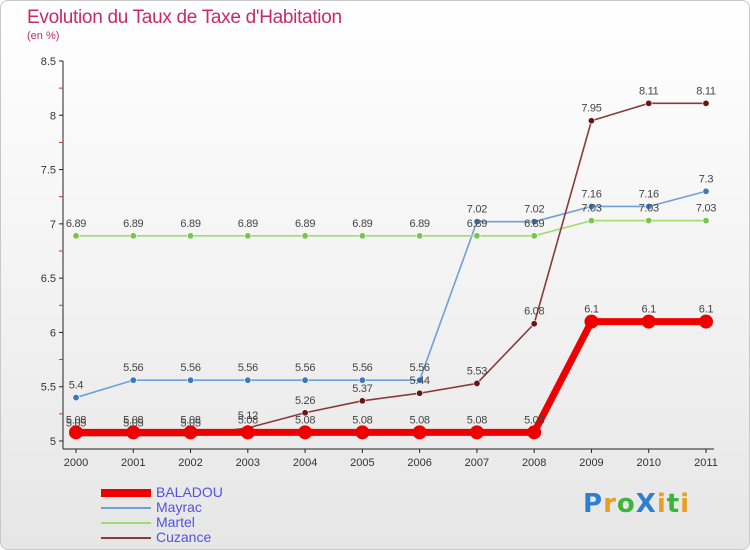  Describe the element at coordinates (184, 537) in the screenshot. I see `legend-label: Cuzance` at that location.